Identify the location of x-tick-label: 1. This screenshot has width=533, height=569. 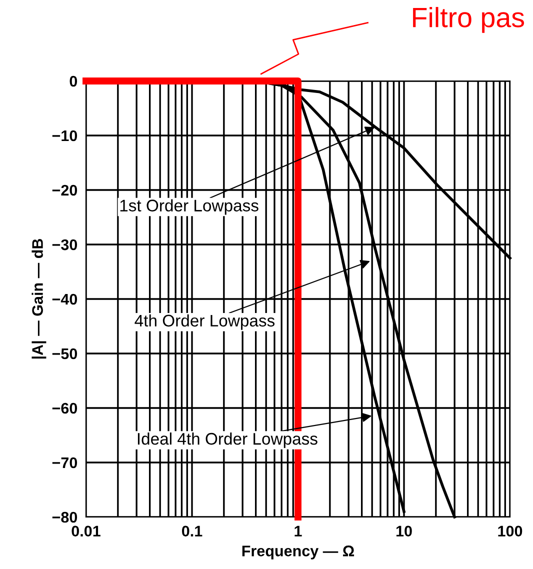
(298, 531).